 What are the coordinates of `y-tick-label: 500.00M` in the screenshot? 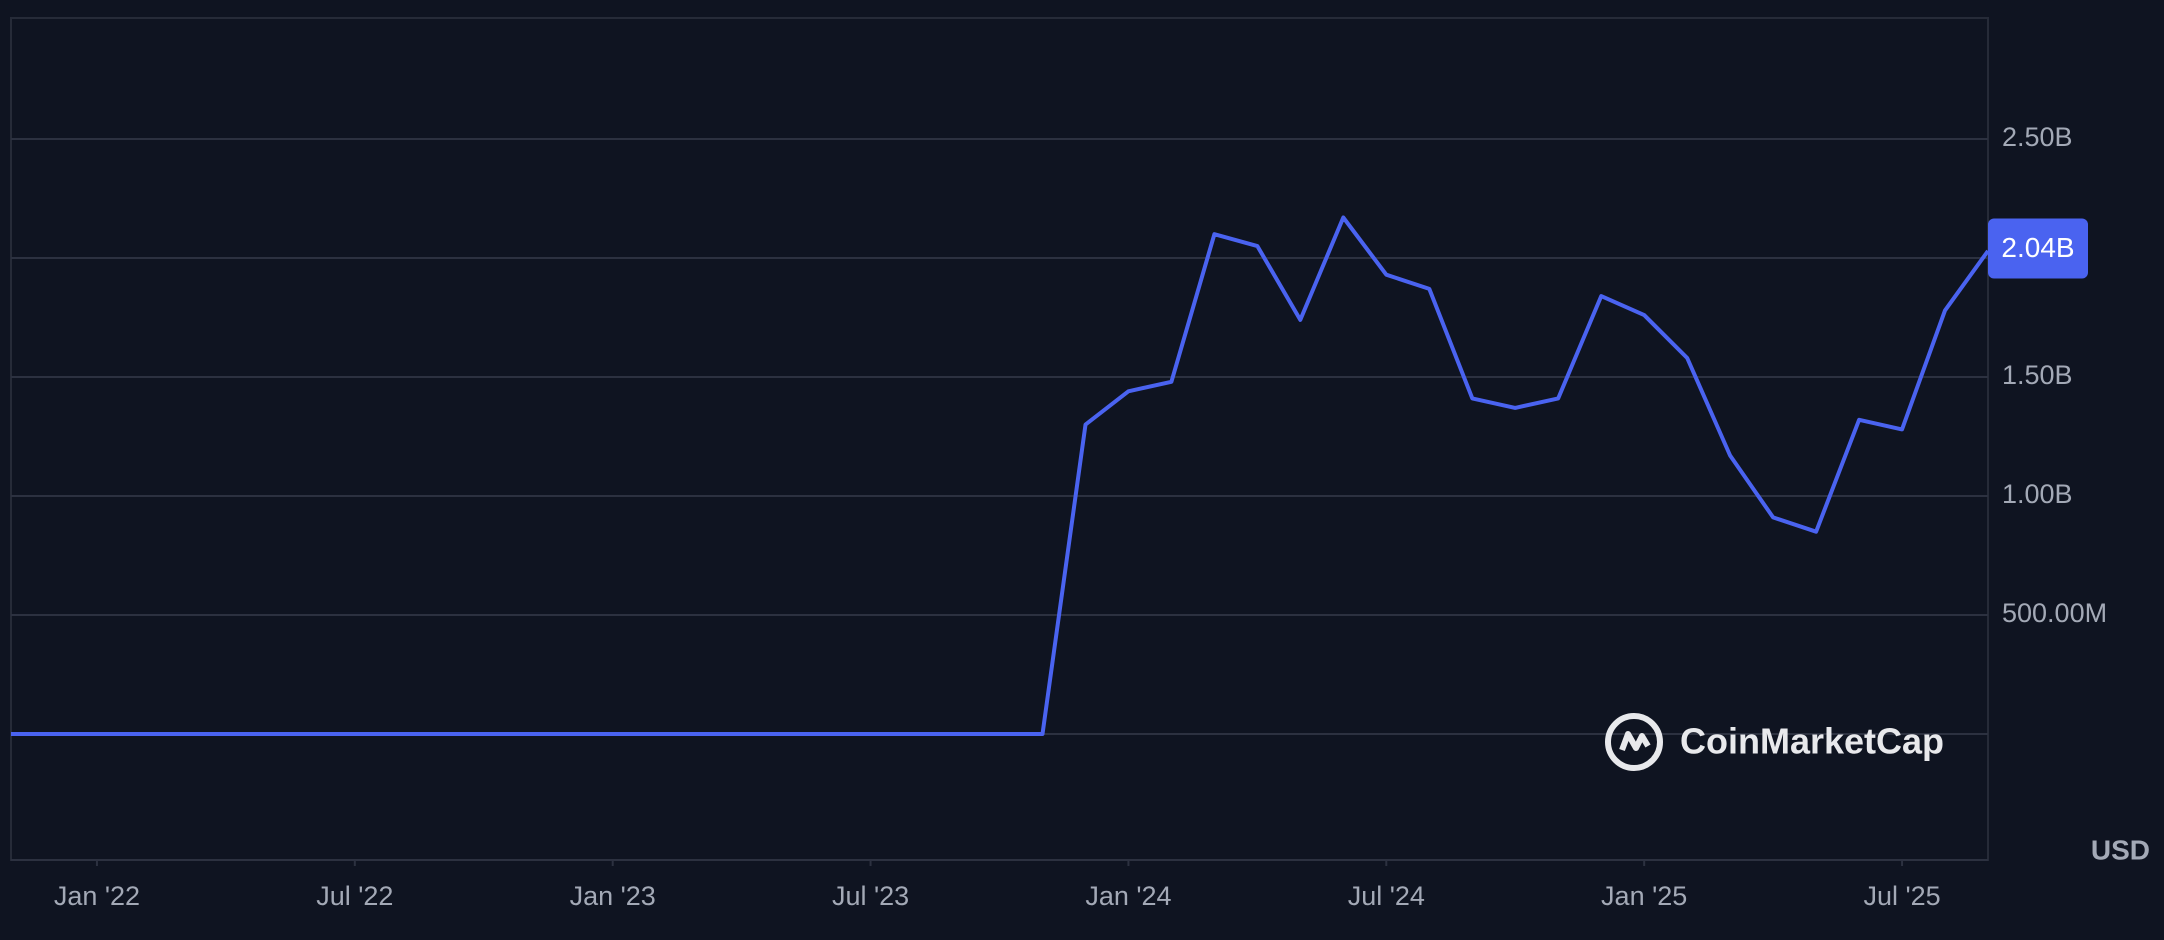 It's located at (2054, 613).